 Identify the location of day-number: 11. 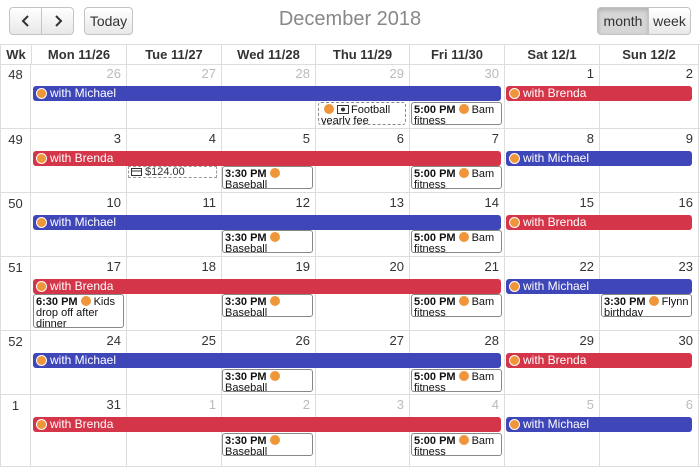
(209, 202).